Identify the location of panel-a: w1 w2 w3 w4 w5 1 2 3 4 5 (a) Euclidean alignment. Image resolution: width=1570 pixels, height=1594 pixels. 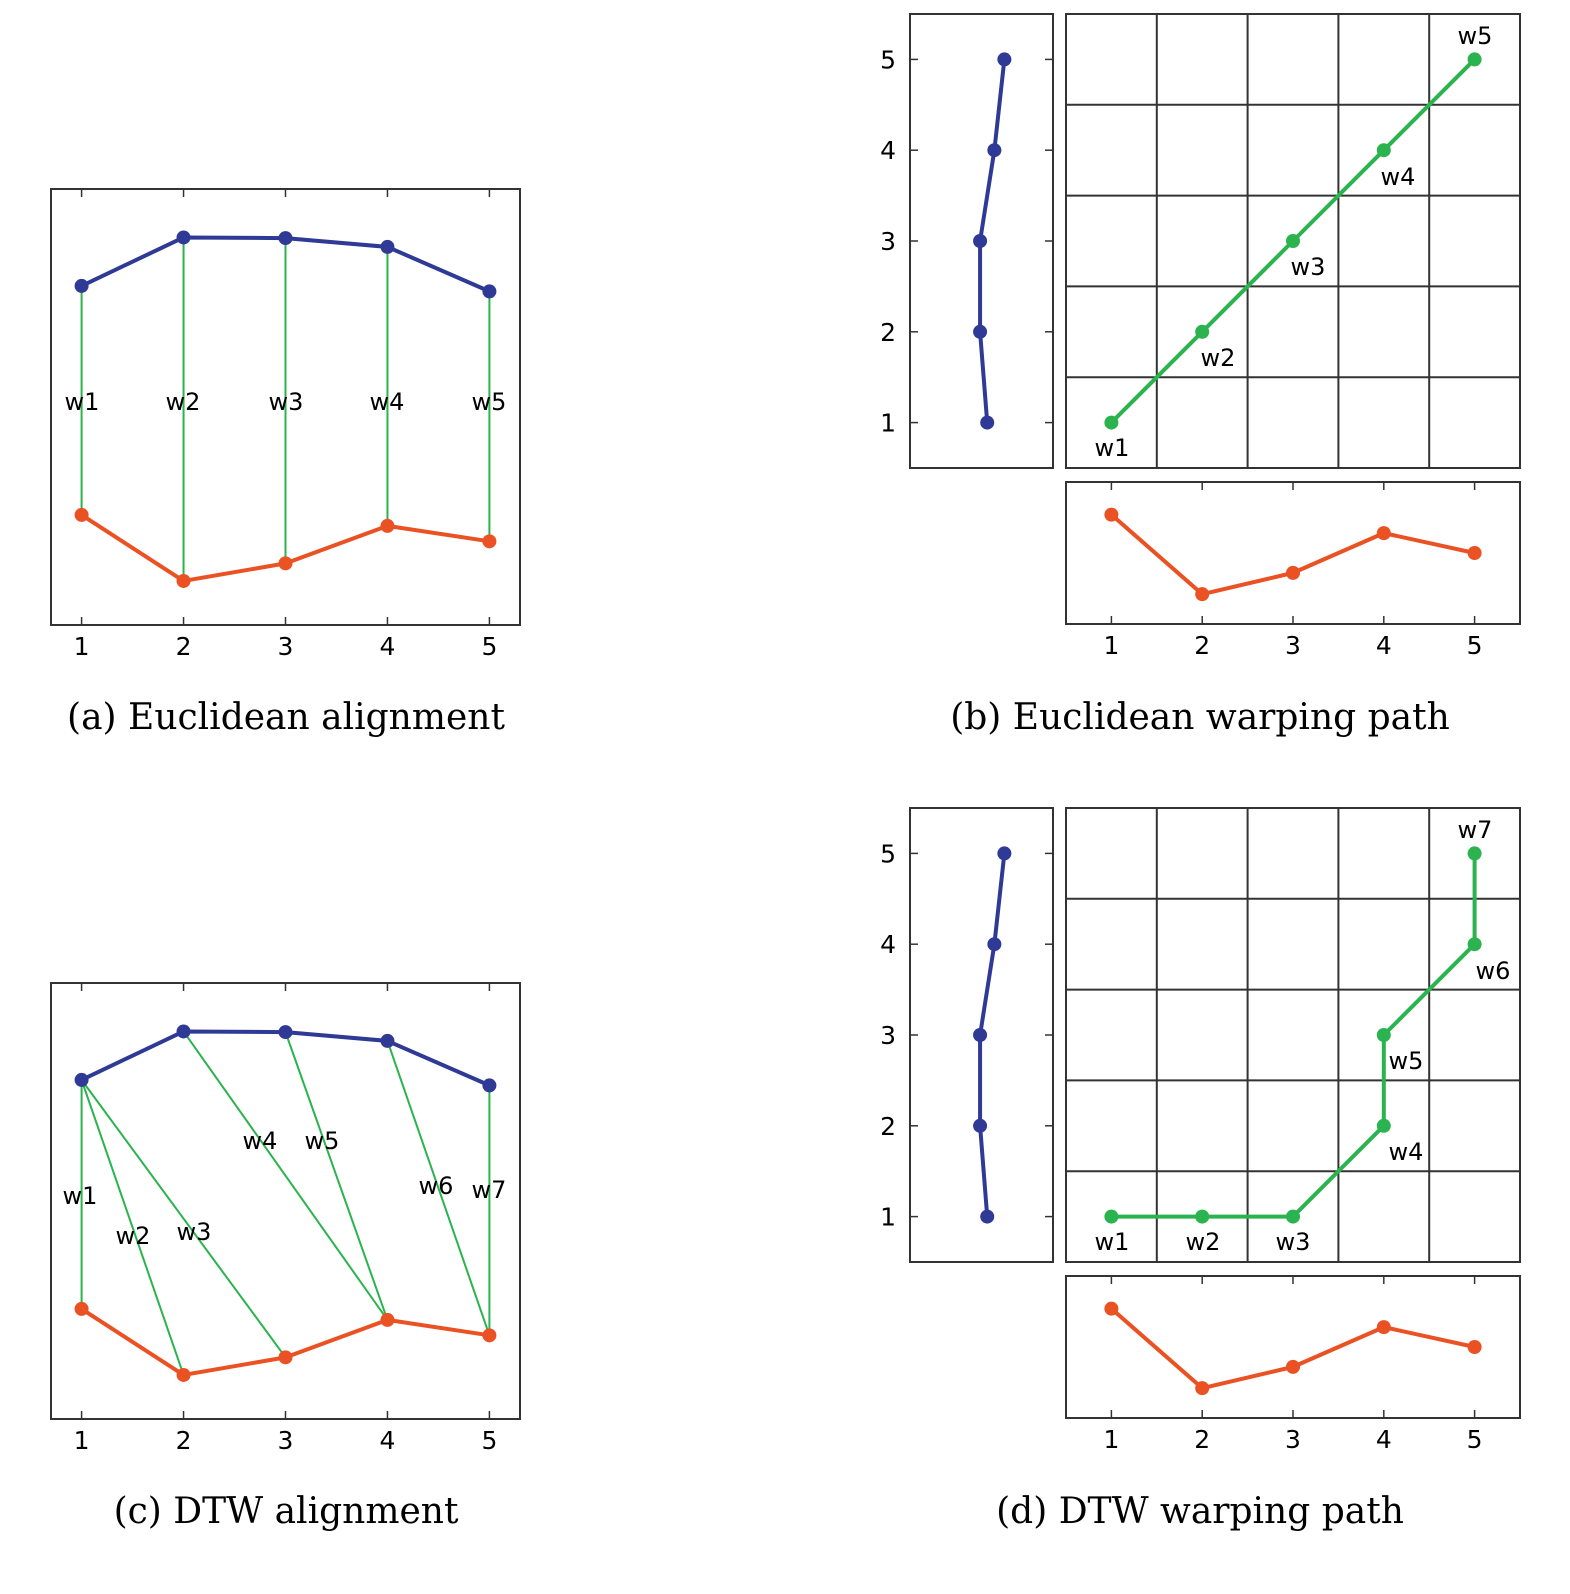
(285, 463).